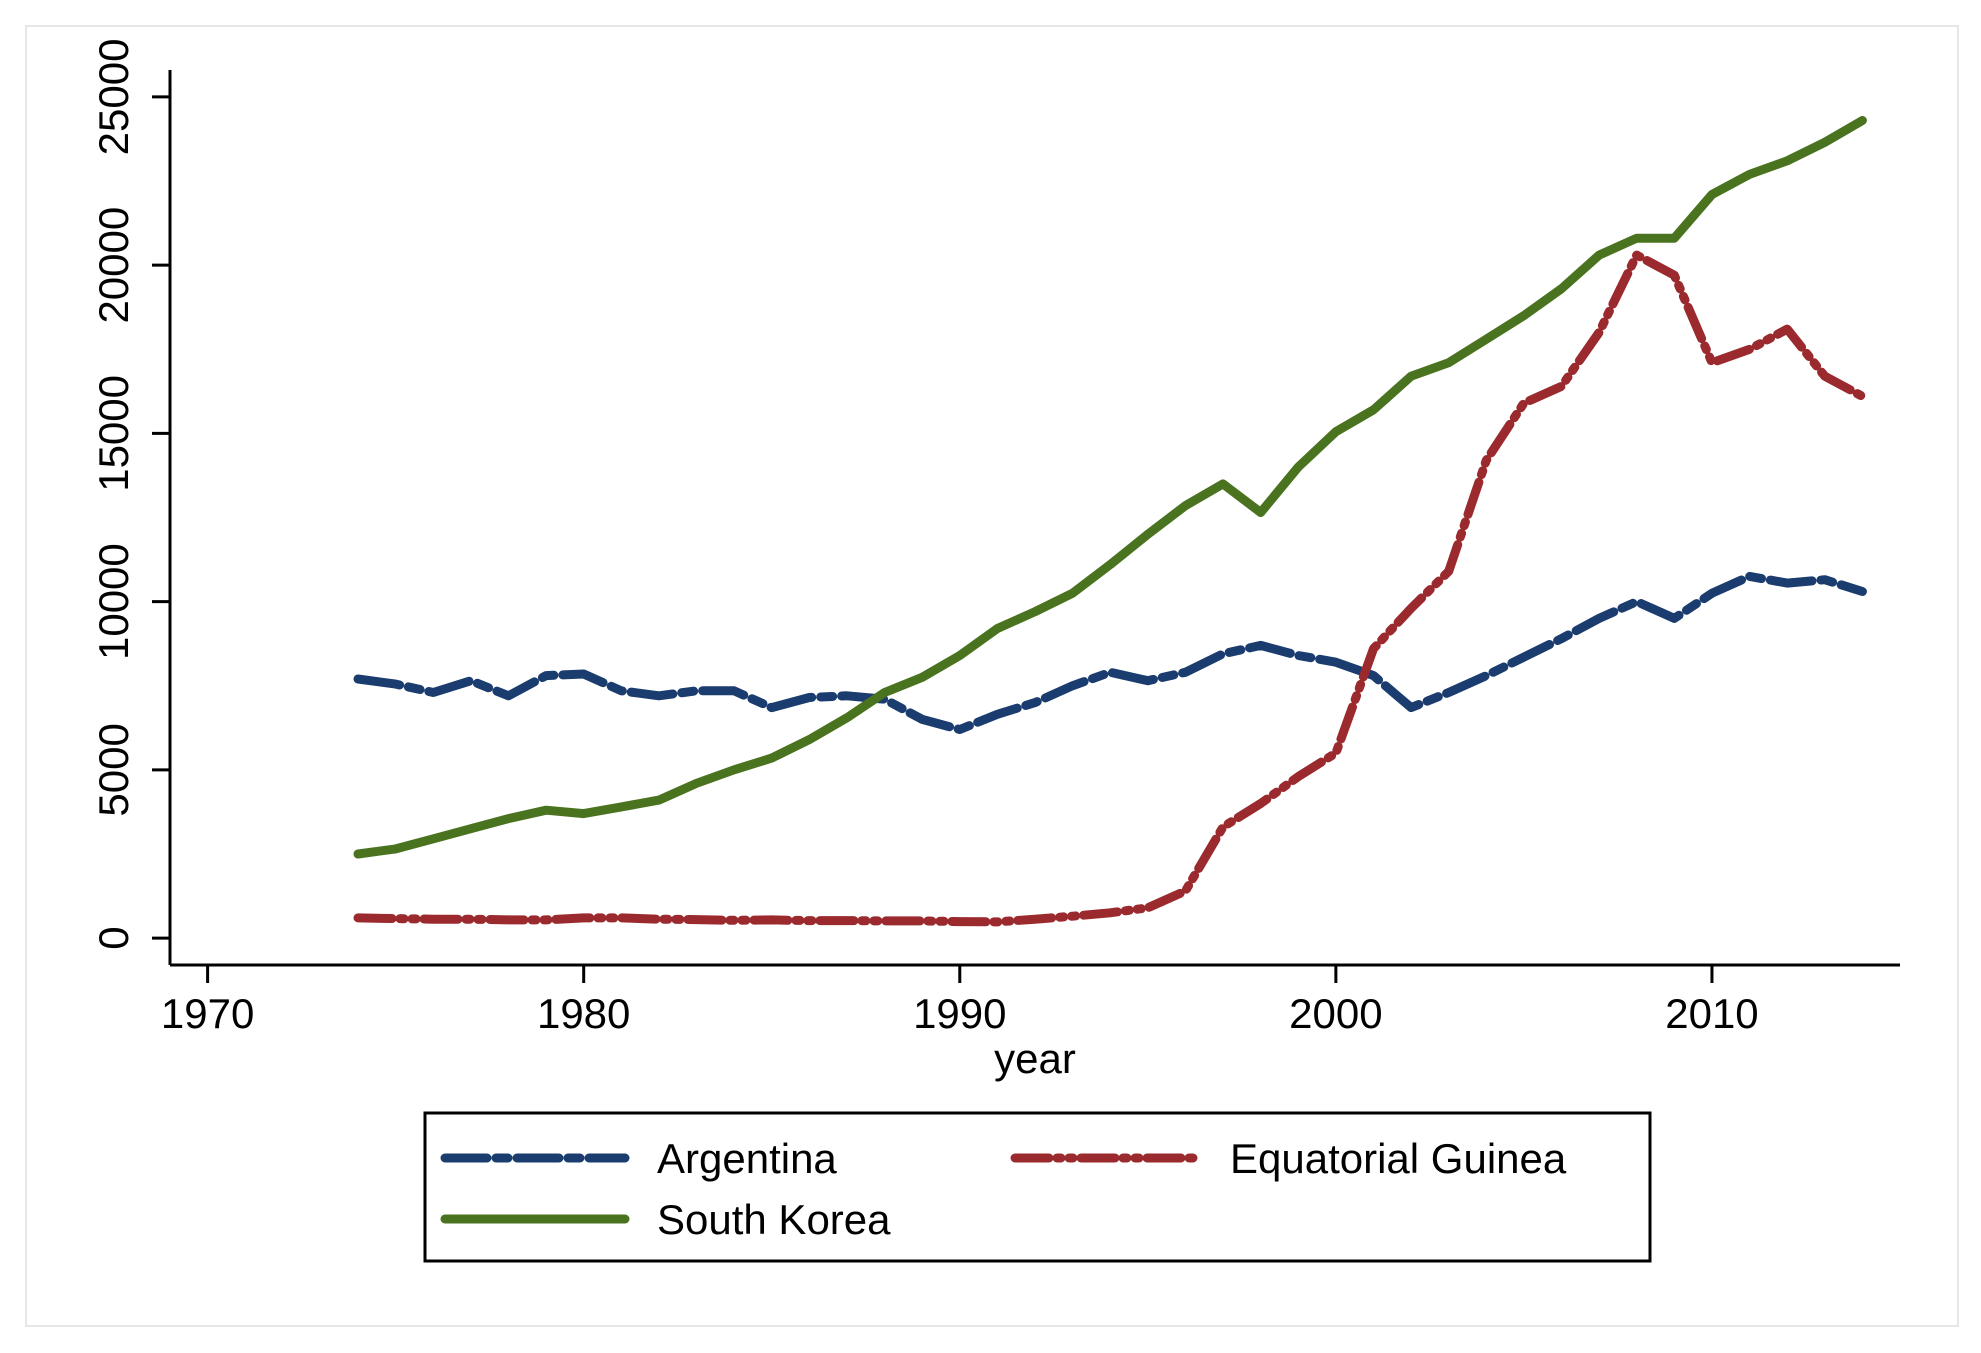  Describe the element at coordinates (207, 1013) in the screenshot. I see `x-tick-label: 1970` at that location.